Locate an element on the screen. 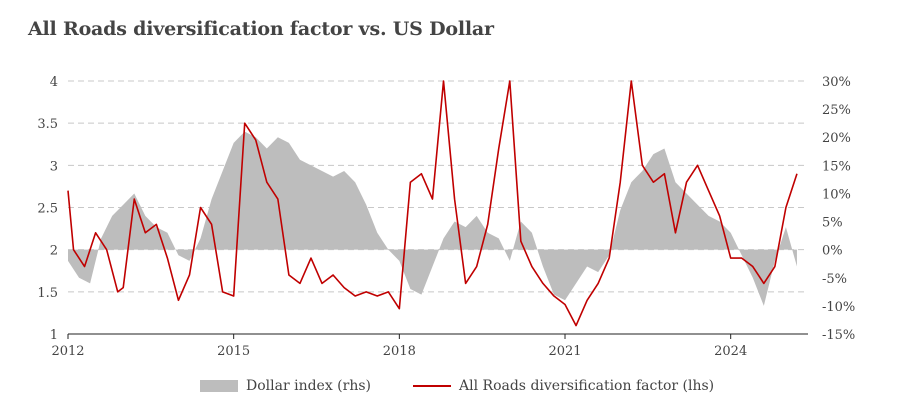  x-tick-label: 2021 is located at coordinates (564, 351).